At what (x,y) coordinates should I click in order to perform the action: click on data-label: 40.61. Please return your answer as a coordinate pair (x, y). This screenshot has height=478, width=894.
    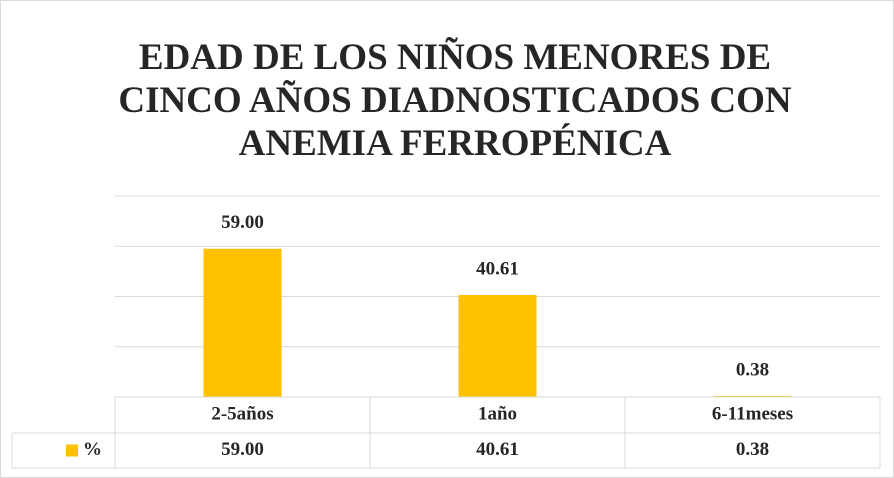
    Looking at the image, I should click on (497, 268).